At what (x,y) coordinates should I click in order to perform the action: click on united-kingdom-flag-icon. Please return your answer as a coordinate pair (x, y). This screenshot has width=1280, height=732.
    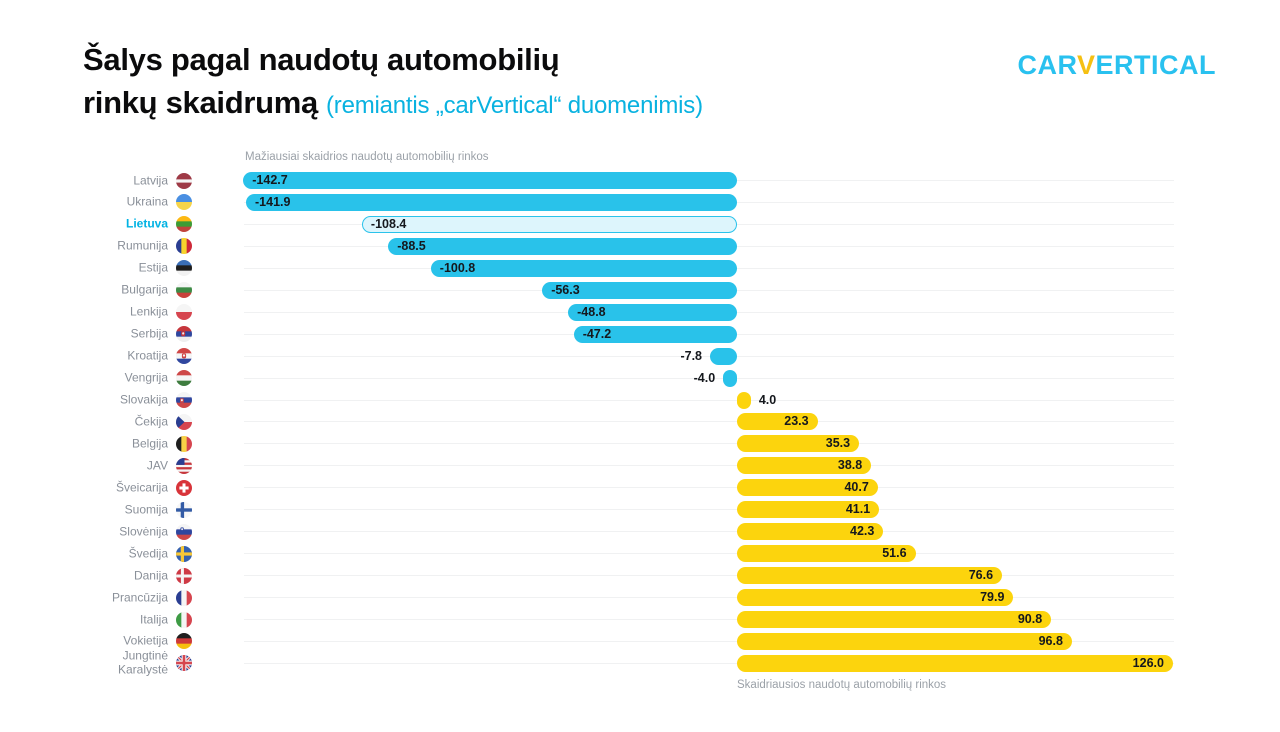
    Looking at the image, I should click on (184, 663).